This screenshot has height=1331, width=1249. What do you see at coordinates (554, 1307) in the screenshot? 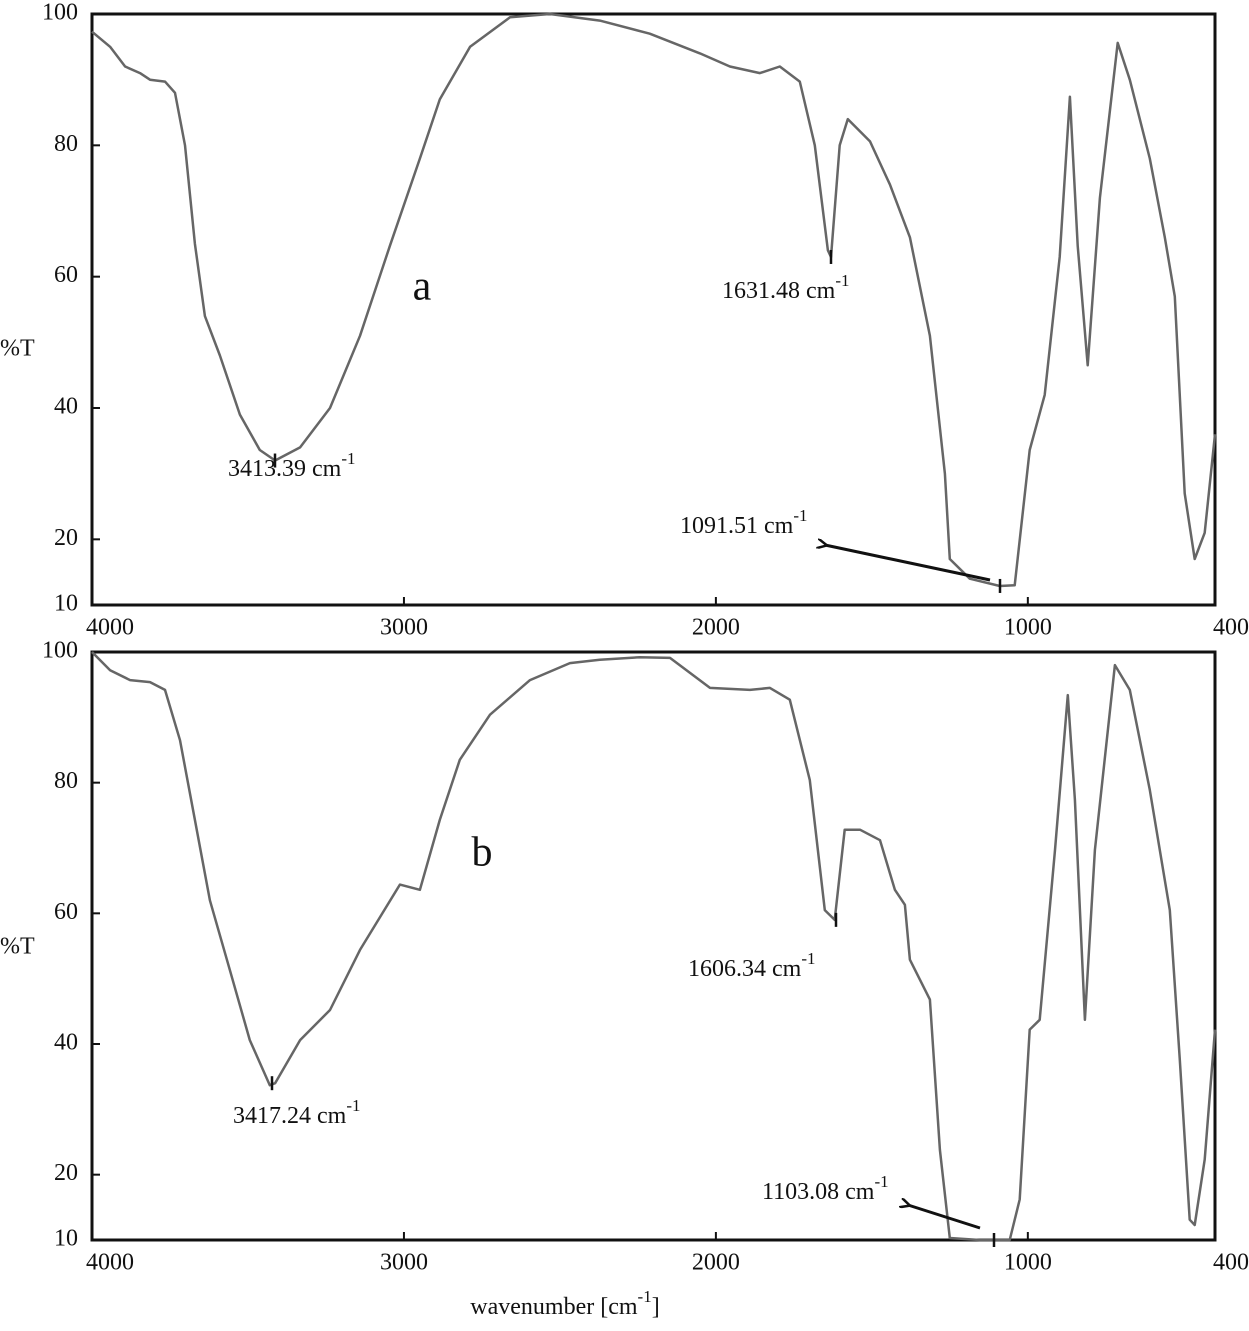
I see `x-axis-label-text: wavenumber [cm` at bounding box center [554, 1307].